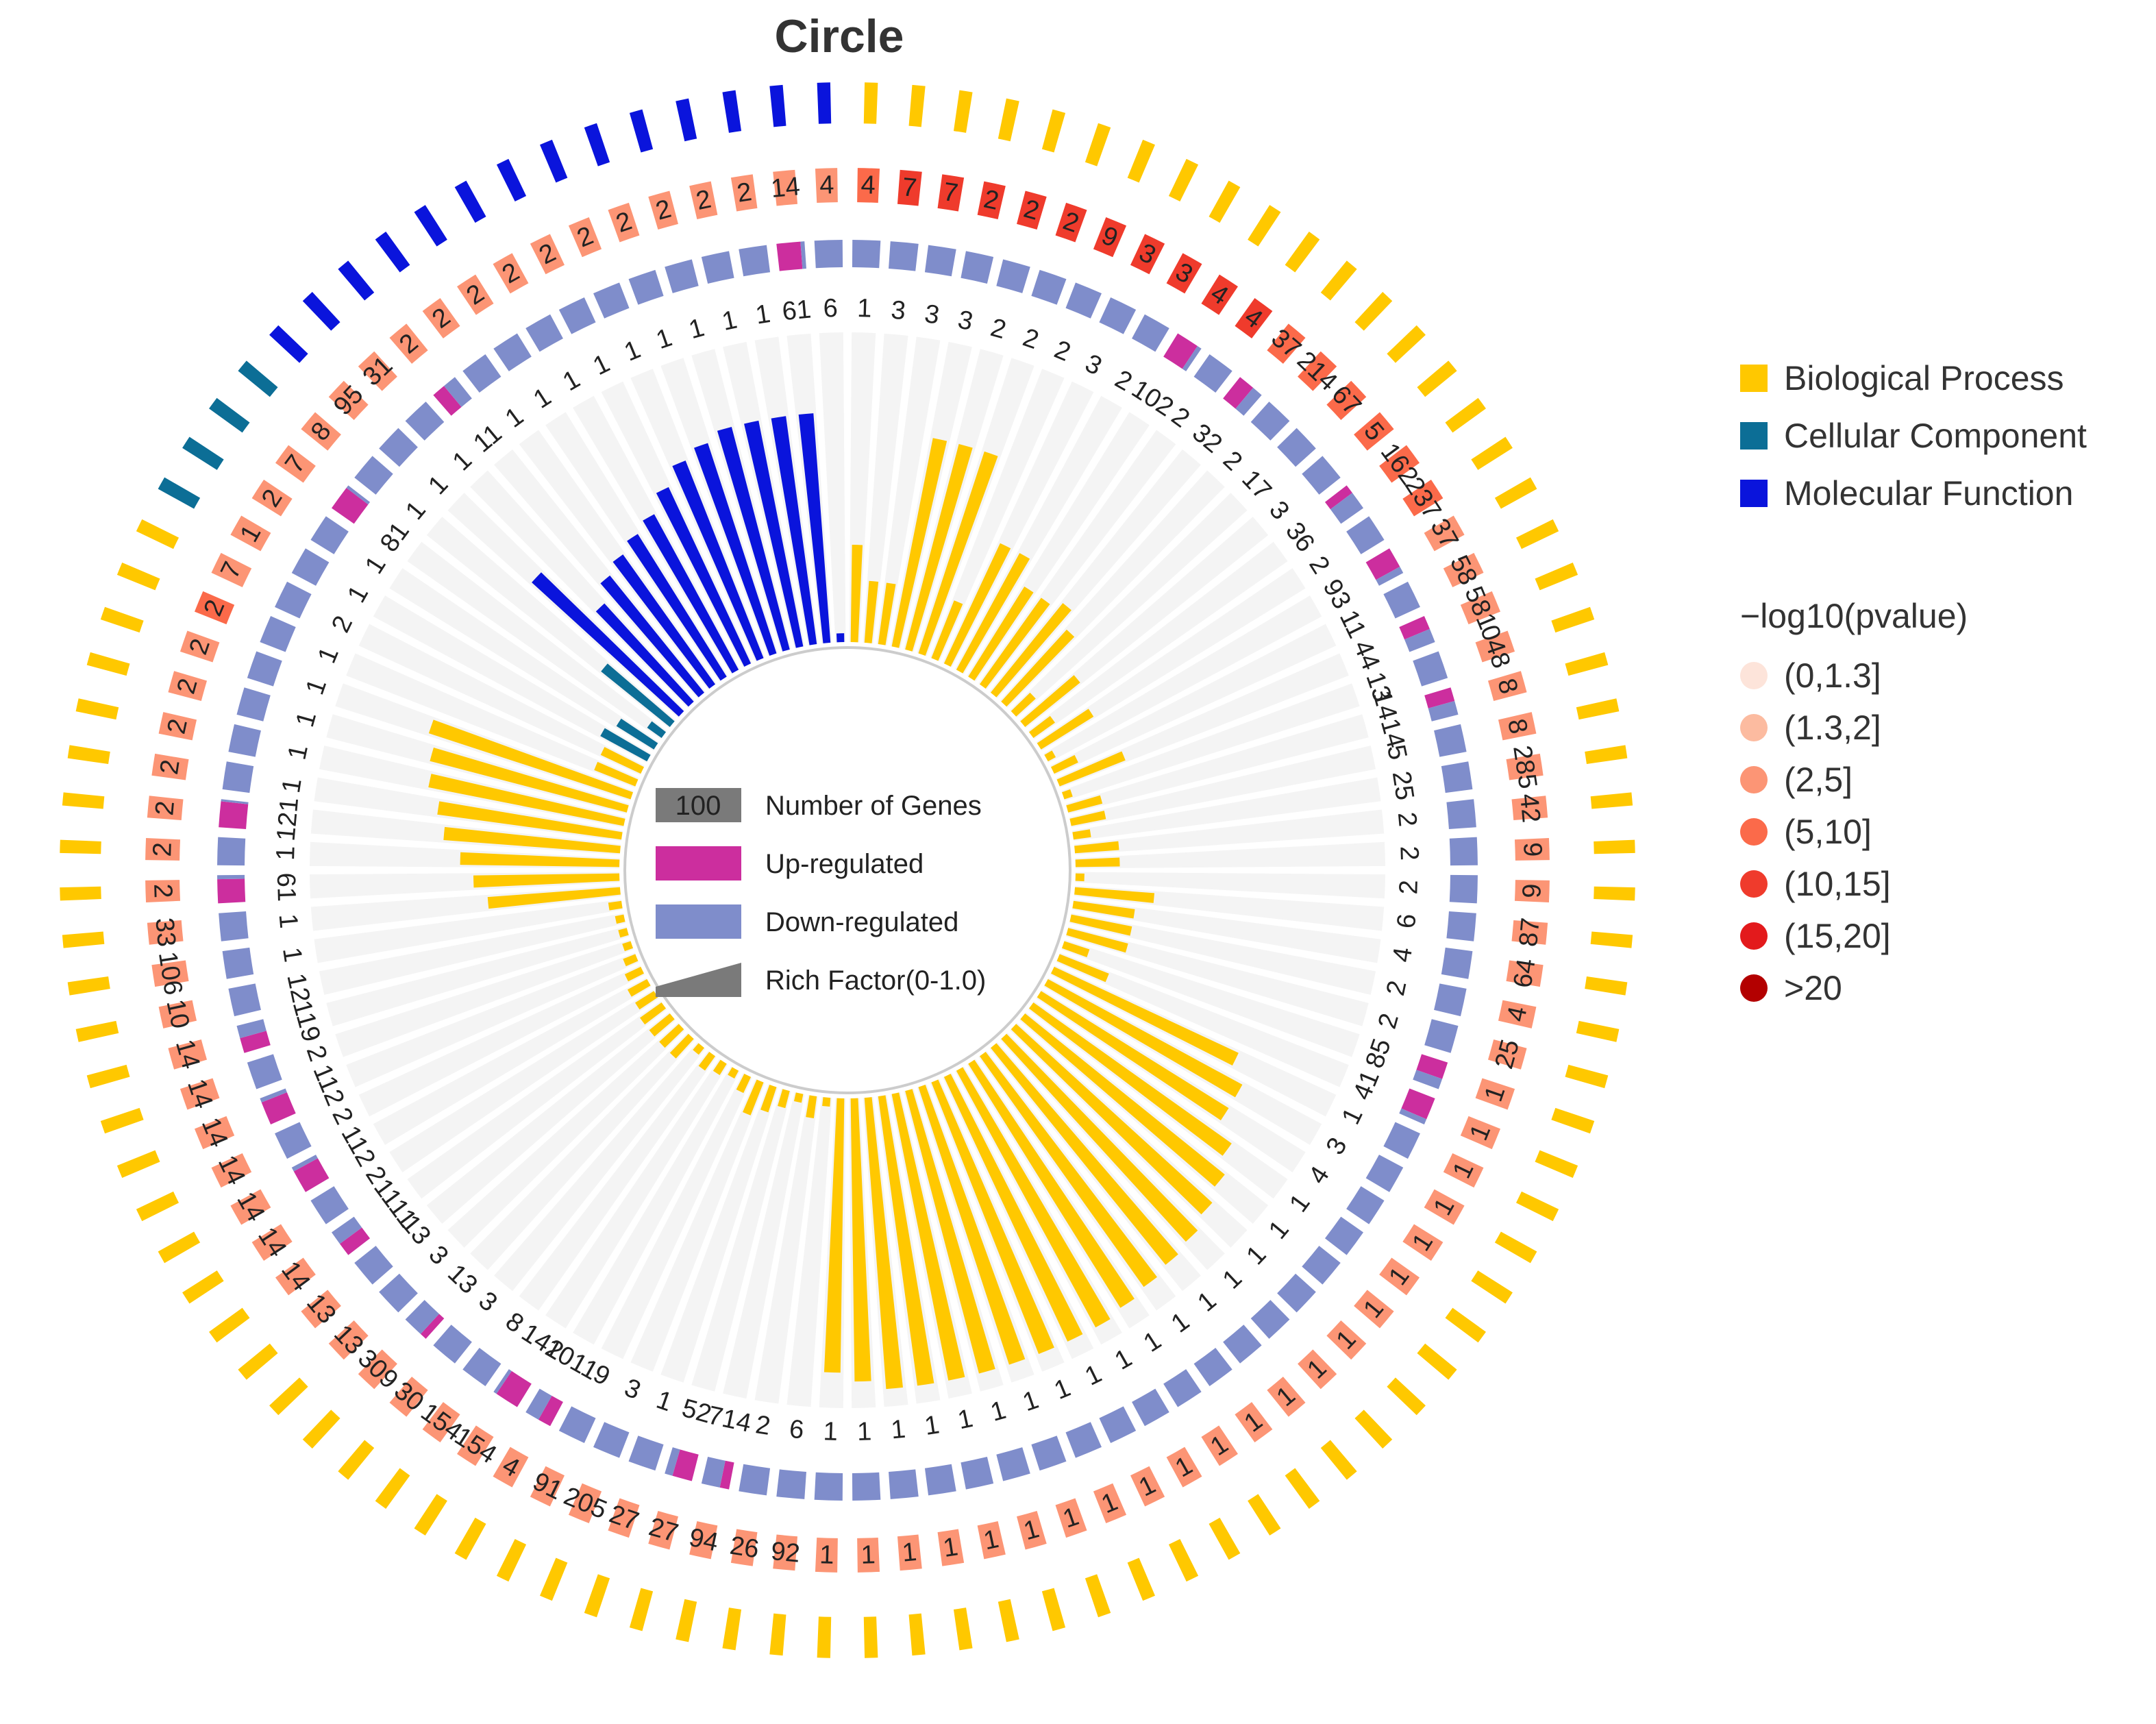  Describe the element at coordinates (289, 819) in the screenshot. I see `updown-label-79: 121` at that location.